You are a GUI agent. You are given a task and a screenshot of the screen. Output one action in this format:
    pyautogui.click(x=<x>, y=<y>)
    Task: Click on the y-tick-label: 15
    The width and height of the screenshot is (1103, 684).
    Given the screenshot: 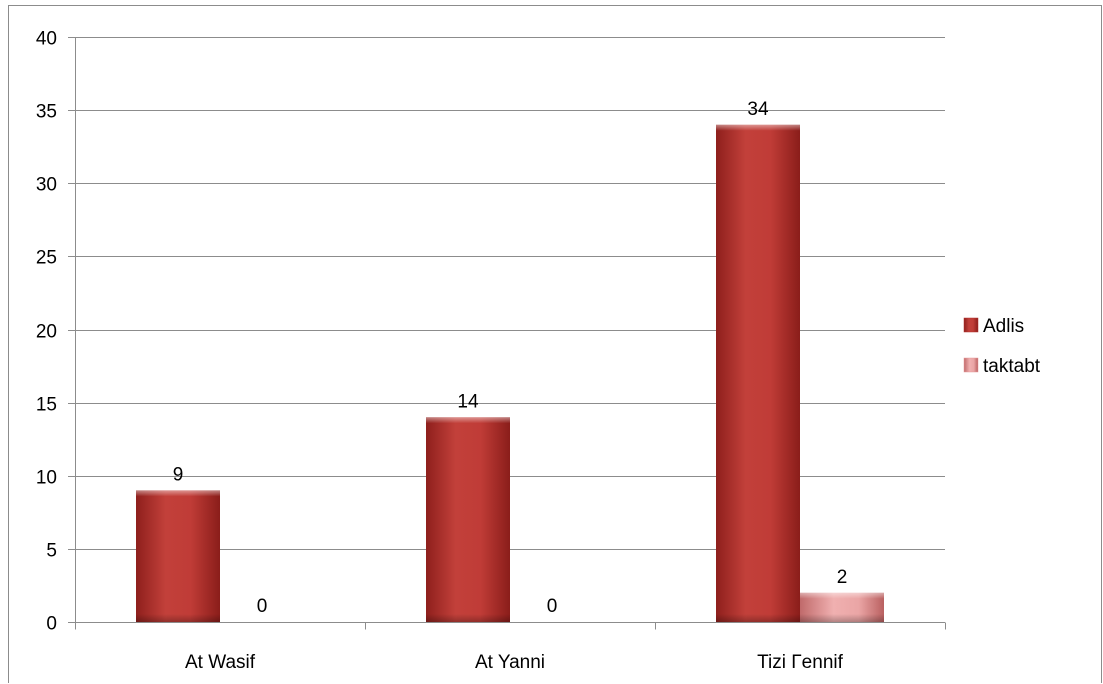 What is the action you would take?
    pyautogui.click(x=46, y=405)
    